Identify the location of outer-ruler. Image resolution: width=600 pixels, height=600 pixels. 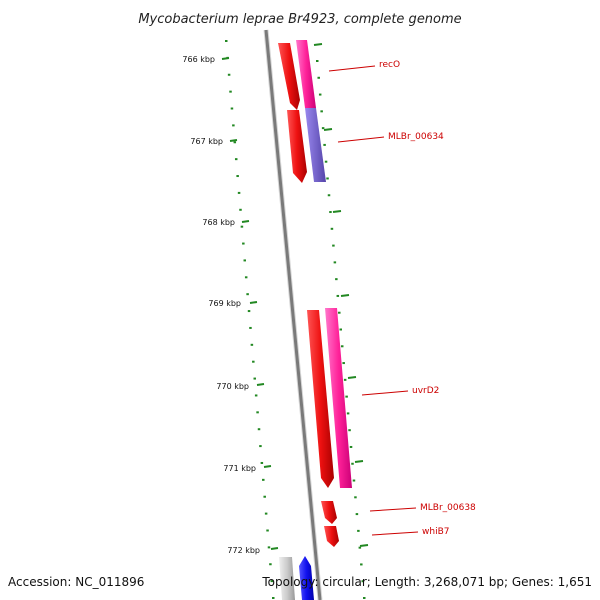
(341, 329).